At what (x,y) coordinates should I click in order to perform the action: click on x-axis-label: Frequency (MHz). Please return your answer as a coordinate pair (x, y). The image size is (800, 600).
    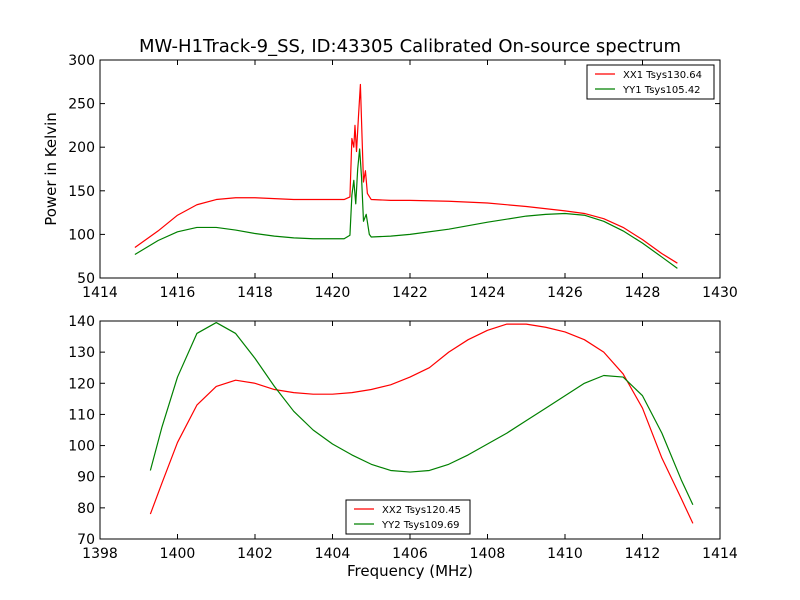
    Looking at the image, I should click on (410, 571).